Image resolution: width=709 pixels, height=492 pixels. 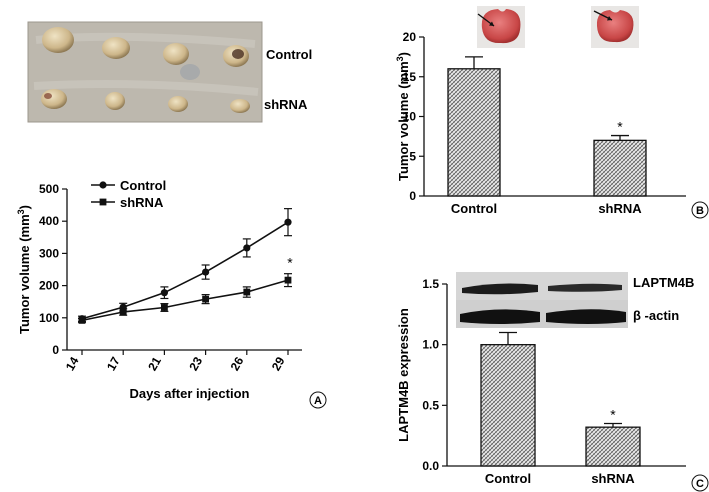 I want to click on y-tick-label: 1.5, so click(x=430, y=284).